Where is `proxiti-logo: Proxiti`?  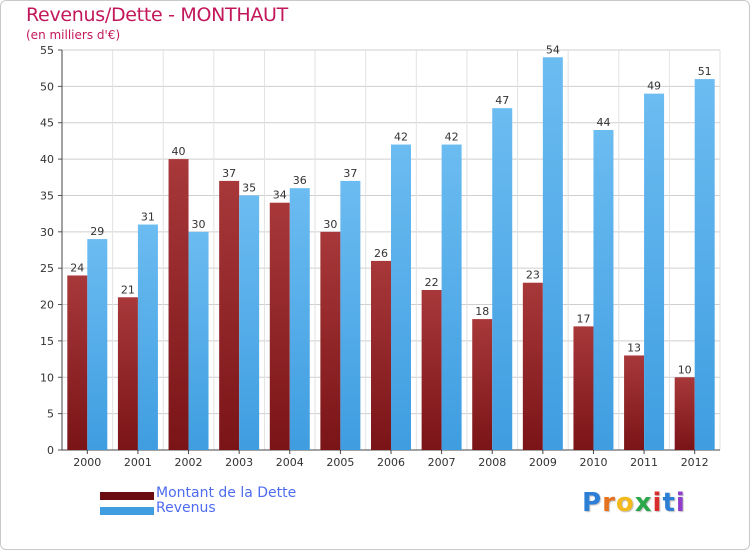 proxiti-logo: Proxiti is located at coordinates (634, 503).